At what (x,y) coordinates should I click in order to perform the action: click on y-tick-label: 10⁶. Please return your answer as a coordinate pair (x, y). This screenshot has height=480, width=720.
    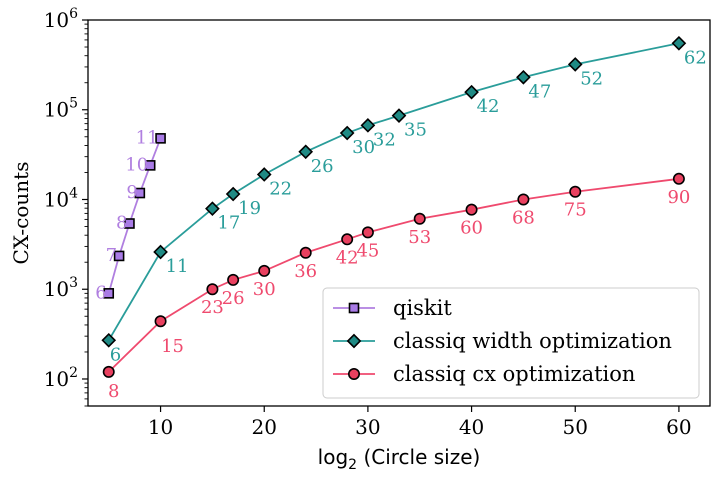
    Looking at the image, I should click on (61, 19).